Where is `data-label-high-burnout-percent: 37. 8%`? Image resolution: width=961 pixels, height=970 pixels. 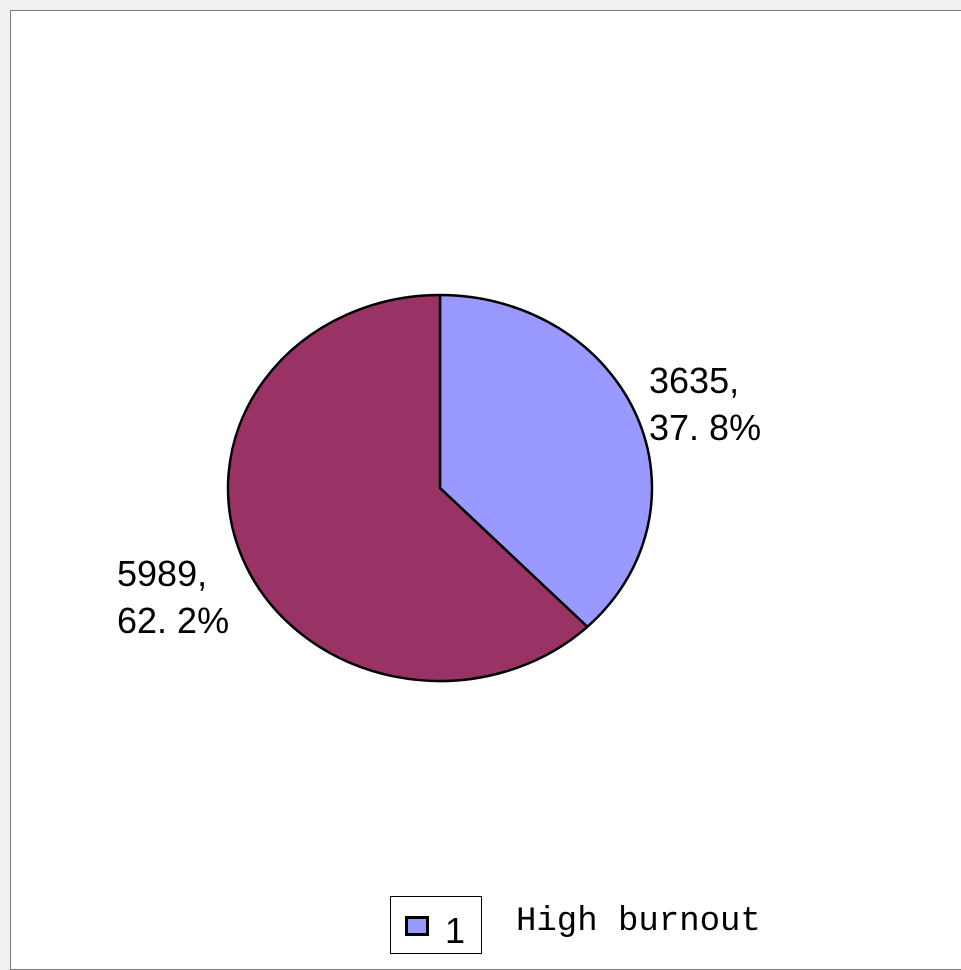 data-label-high-burnout-percent: 37. 8% is located at coordinates (705, 427).